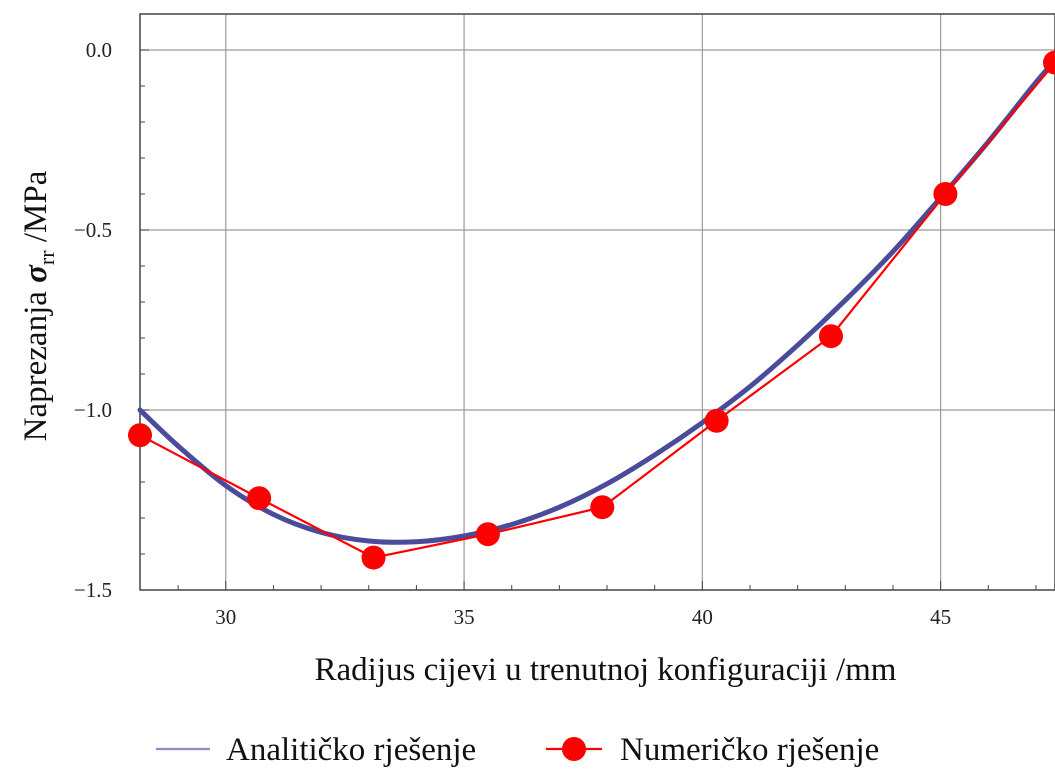 This screenshot has height=769, width=1055. Describe the element at coordinates (940, 617) in the screenshot. I see `x-tick-label: 45` at that location.